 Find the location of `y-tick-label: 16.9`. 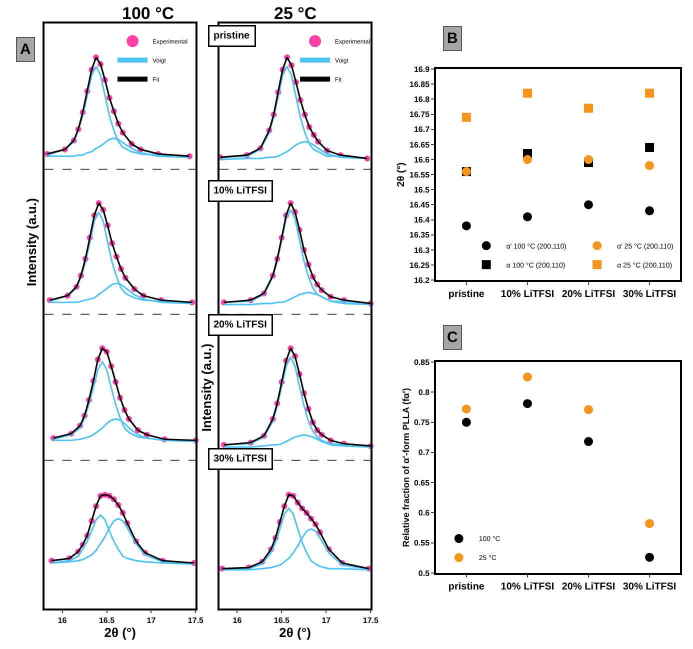

y-tick-label: 16.9 is located at coordinates (422, 69).